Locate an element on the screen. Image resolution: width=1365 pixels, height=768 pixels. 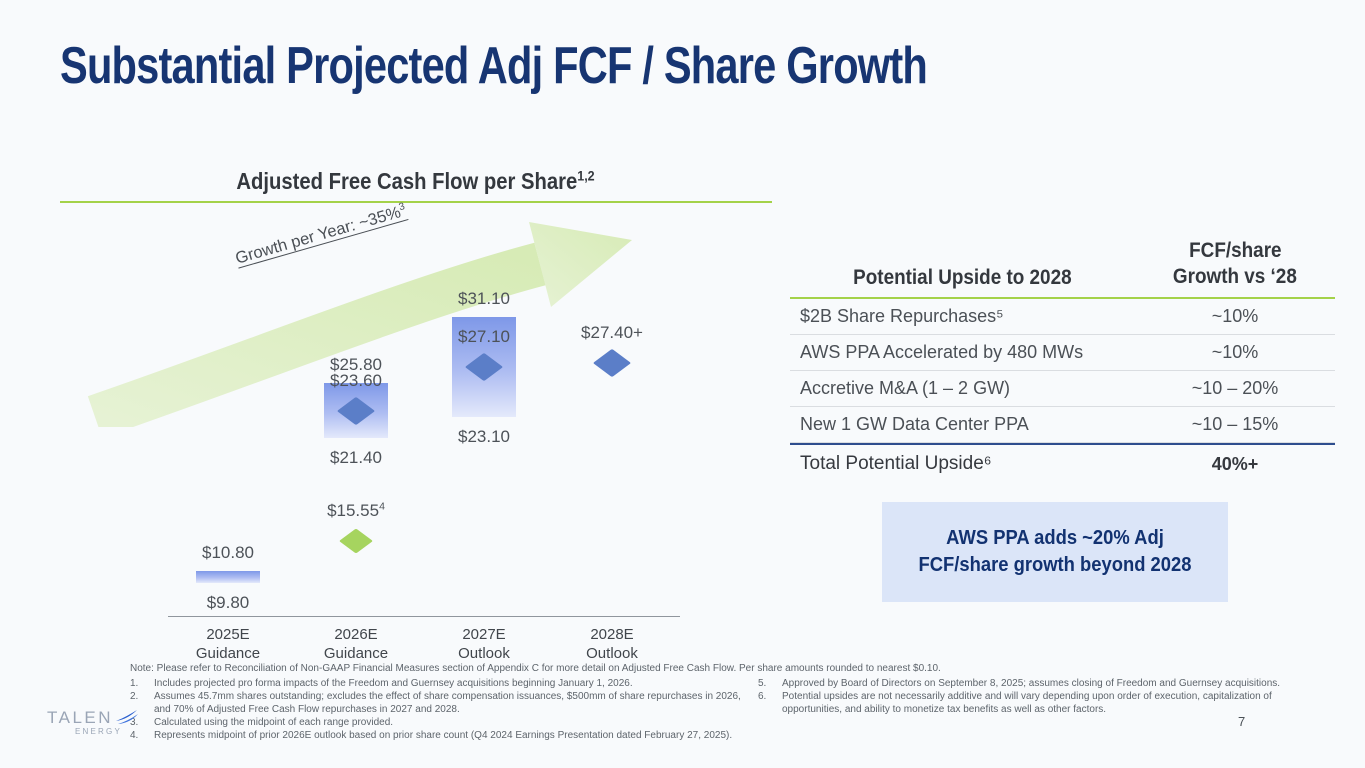
chart-title-text: Adjusted Free Cash Flow per Share is located at coordinates (407, 181).